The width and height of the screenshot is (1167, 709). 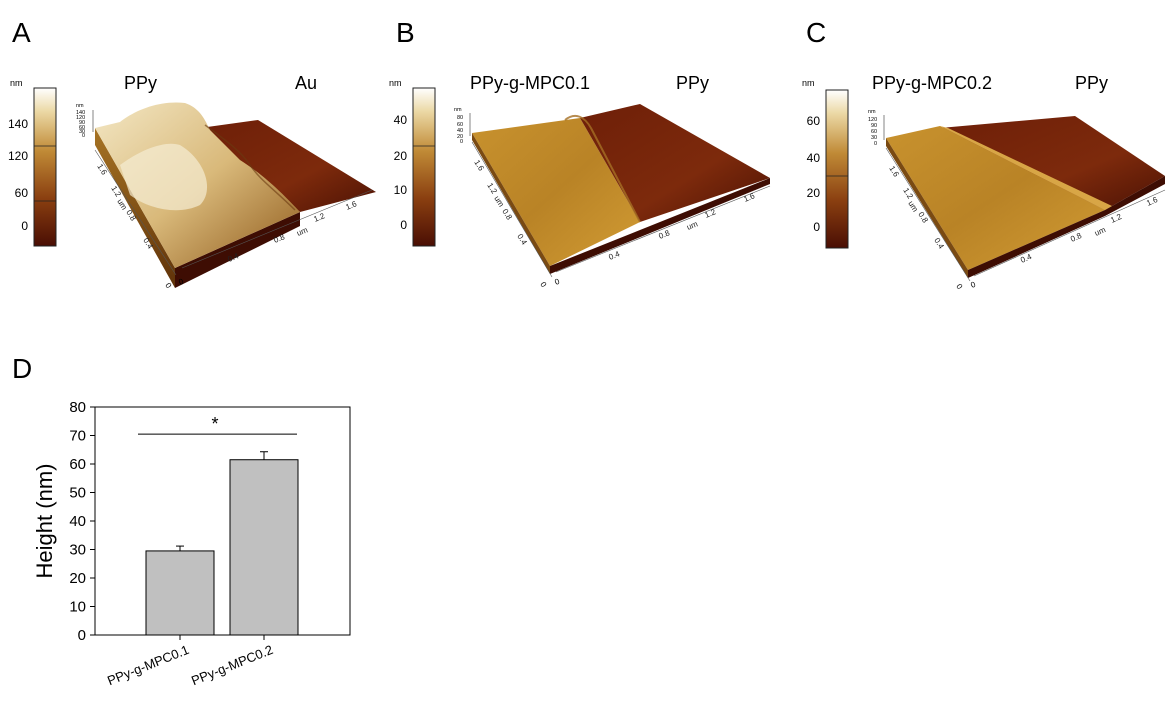 What do you see at coordinates (1026, 168) in the screenshot?
I see `surface-step-face` at bounding box center [1026, 168].